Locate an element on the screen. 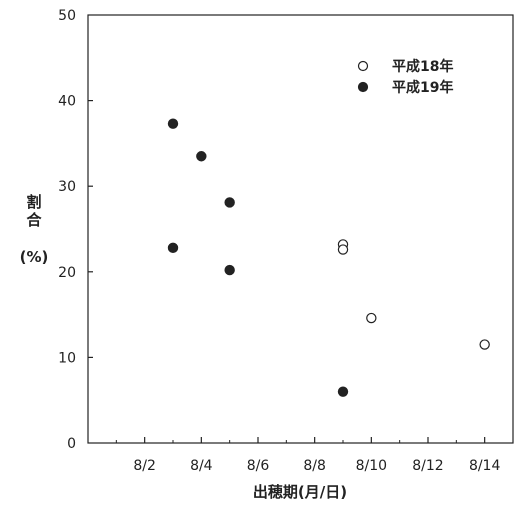  legend: 平成18年 平成19年 is located at coordinates (405, 77).